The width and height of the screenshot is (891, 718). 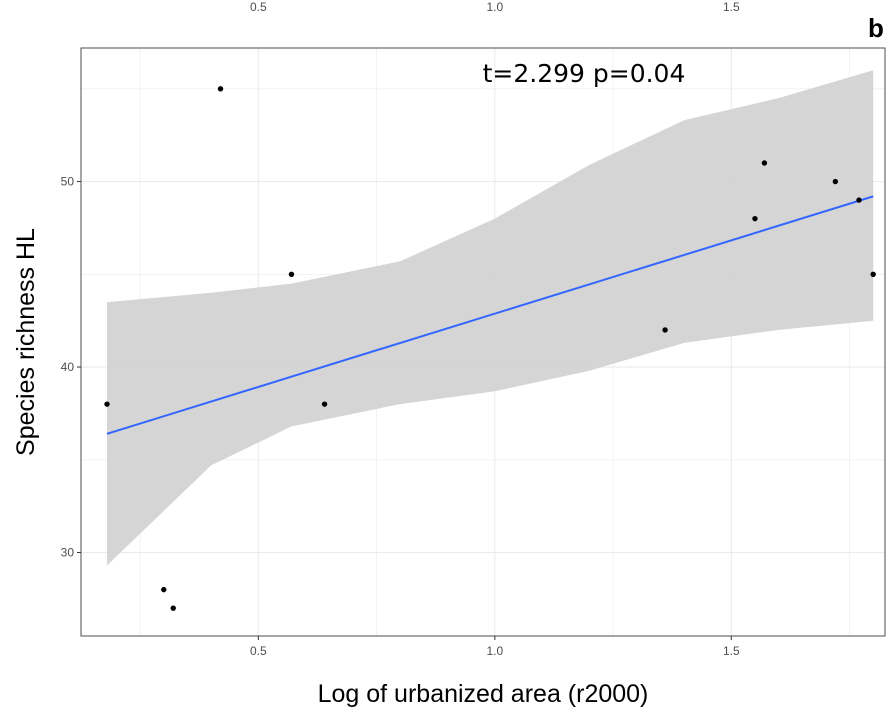 What do you see at coordinates (258, 651) in the screenshot?
I see `x-tick-label: 0.5` at bounding box center [258, 651].